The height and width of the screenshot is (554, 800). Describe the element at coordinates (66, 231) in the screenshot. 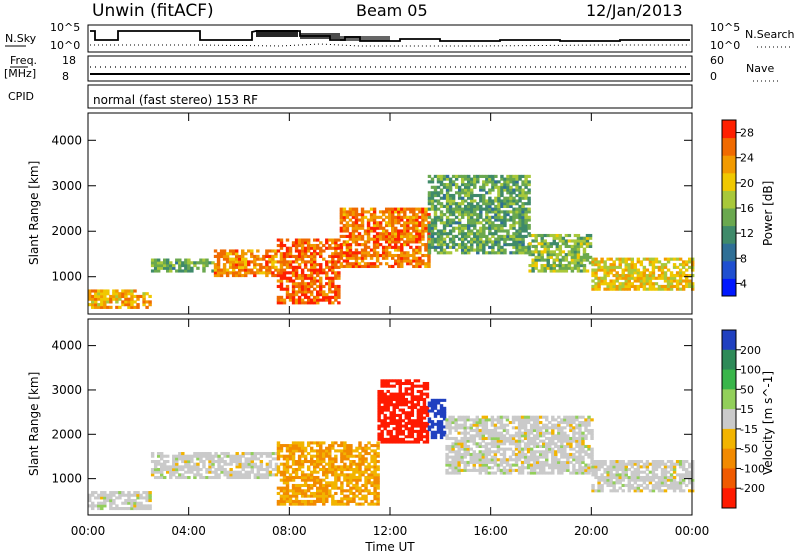

I see `y-tick-label: 2000` at that location.